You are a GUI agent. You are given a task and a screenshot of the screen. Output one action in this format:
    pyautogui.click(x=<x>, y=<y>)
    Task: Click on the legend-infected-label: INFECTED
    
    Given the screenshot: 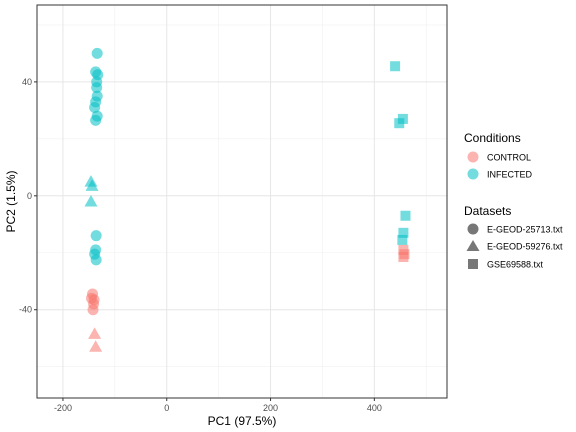 What is the action you would take?
    pyautogui.click(x=510, y=175)
    